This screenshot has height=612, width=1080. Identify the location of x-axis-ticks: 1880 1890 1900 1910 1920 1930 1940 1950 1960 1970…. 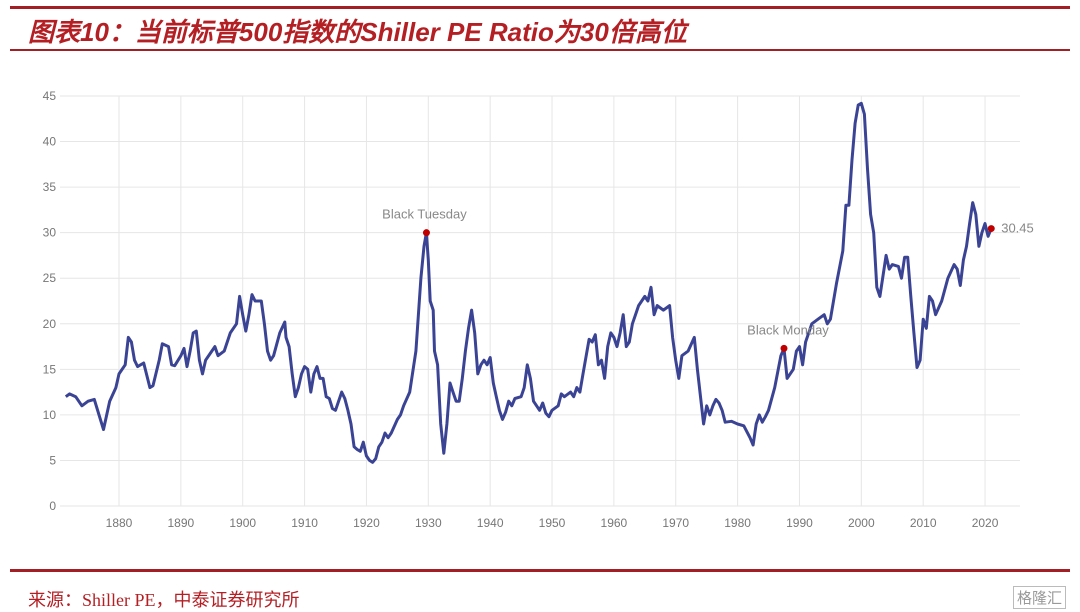
(552, 523).